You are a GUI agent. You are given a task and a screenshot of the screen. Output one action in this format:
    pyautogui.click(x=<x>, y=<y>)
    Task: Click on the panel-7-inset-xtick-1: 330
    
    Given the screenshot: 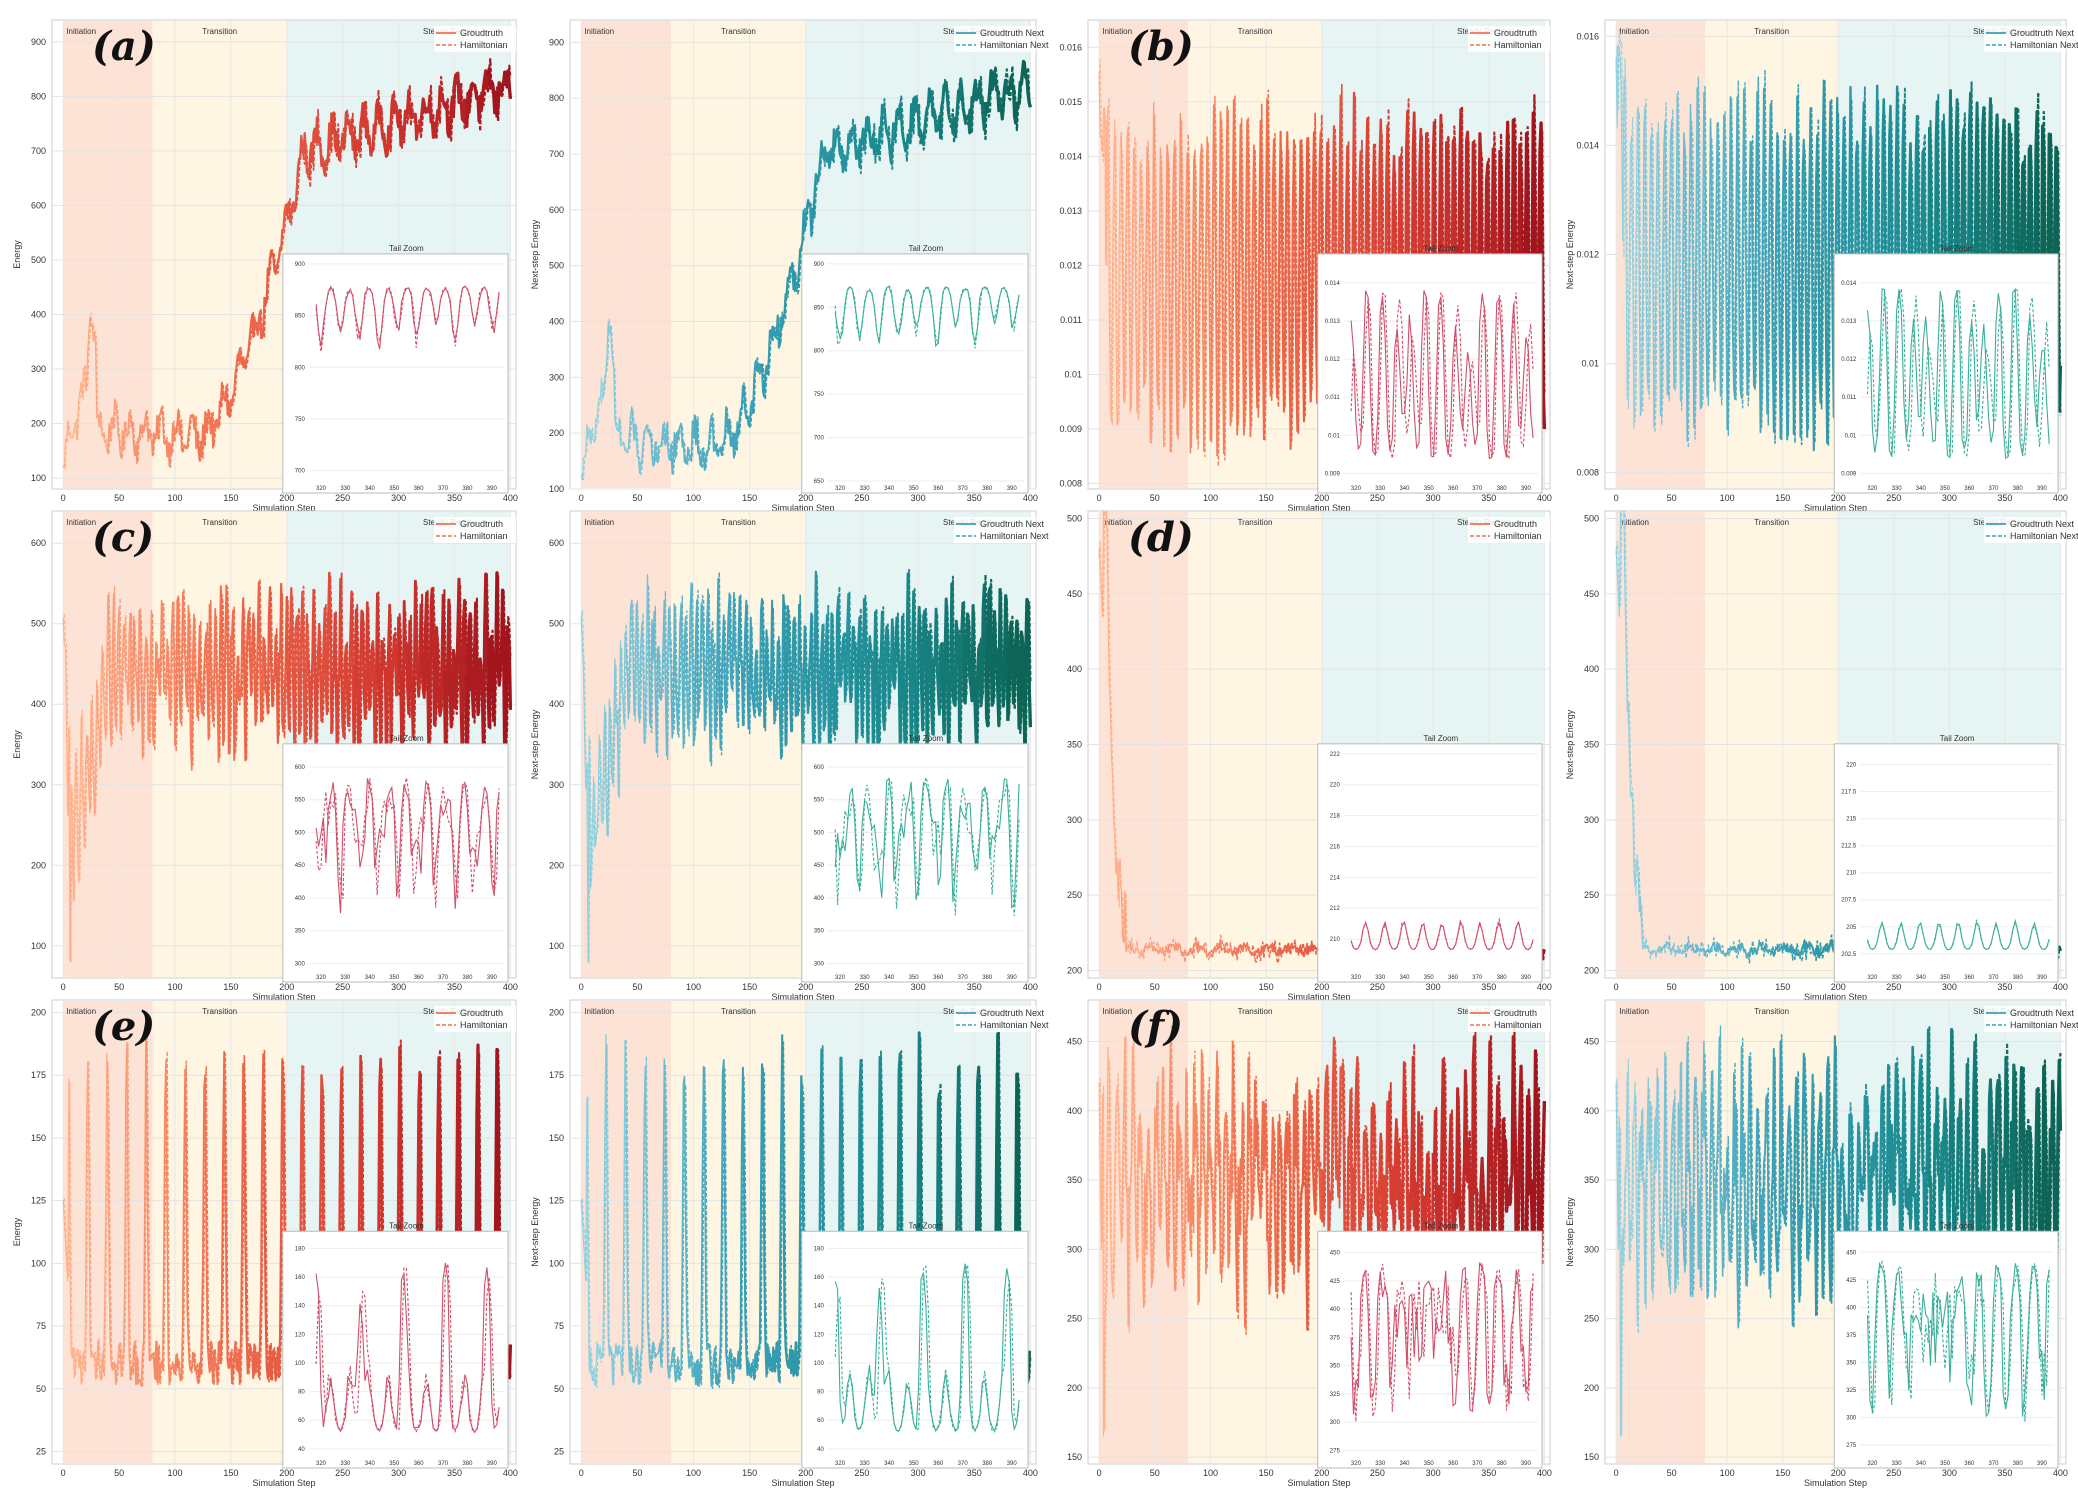 What is the action you would take?
    pyautogui.click(x=1380, y=978)
    